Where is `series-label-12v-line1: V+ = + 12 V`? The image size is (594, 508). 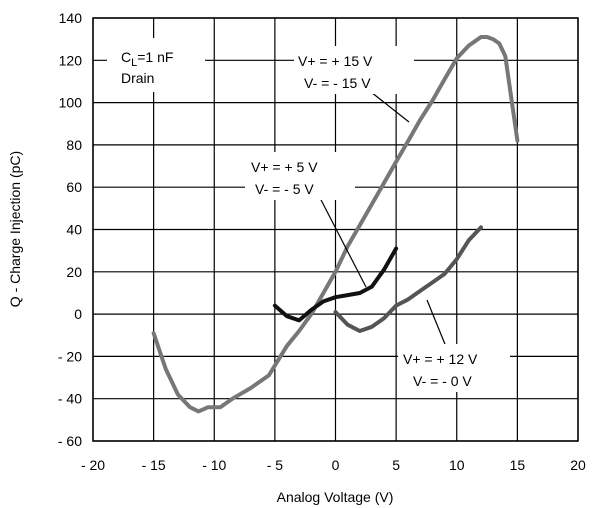
series-label-12v-line1: V+ = + 12 V is located at coordinates (440, 359).